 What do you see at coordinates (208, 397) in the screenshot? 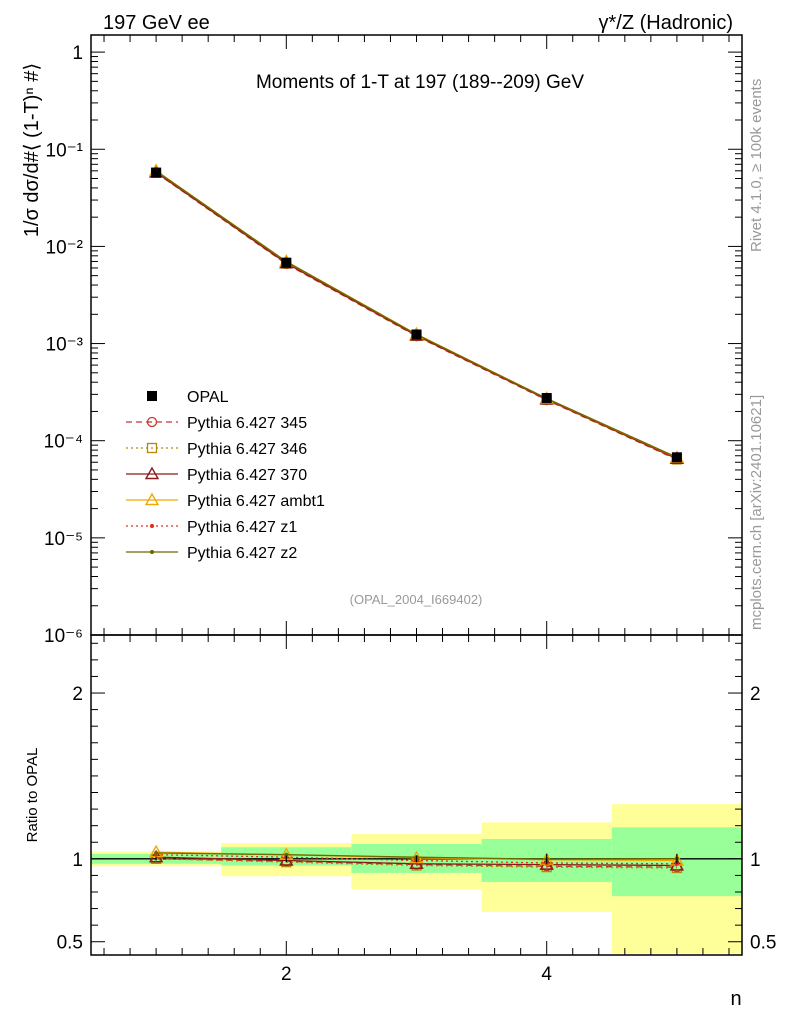
I see `legend-label: OPAL` at bounding box center [208, 397].